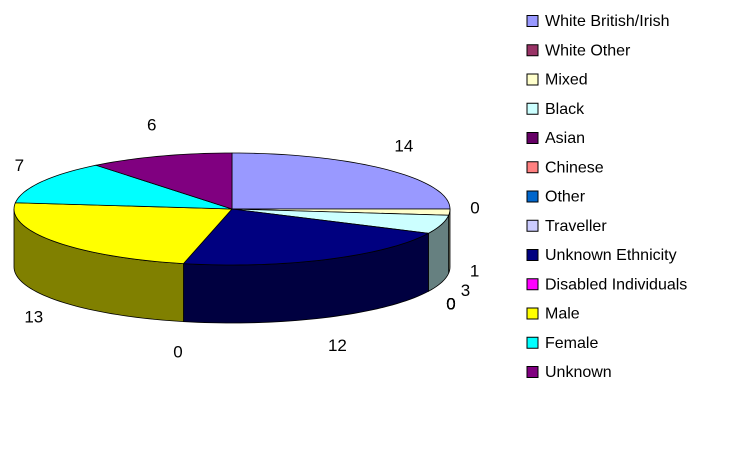 The image size is (756, 468). Describe the element at coordinates (562, 314) in the screenshot. I see `legend-label: Male` at that location.